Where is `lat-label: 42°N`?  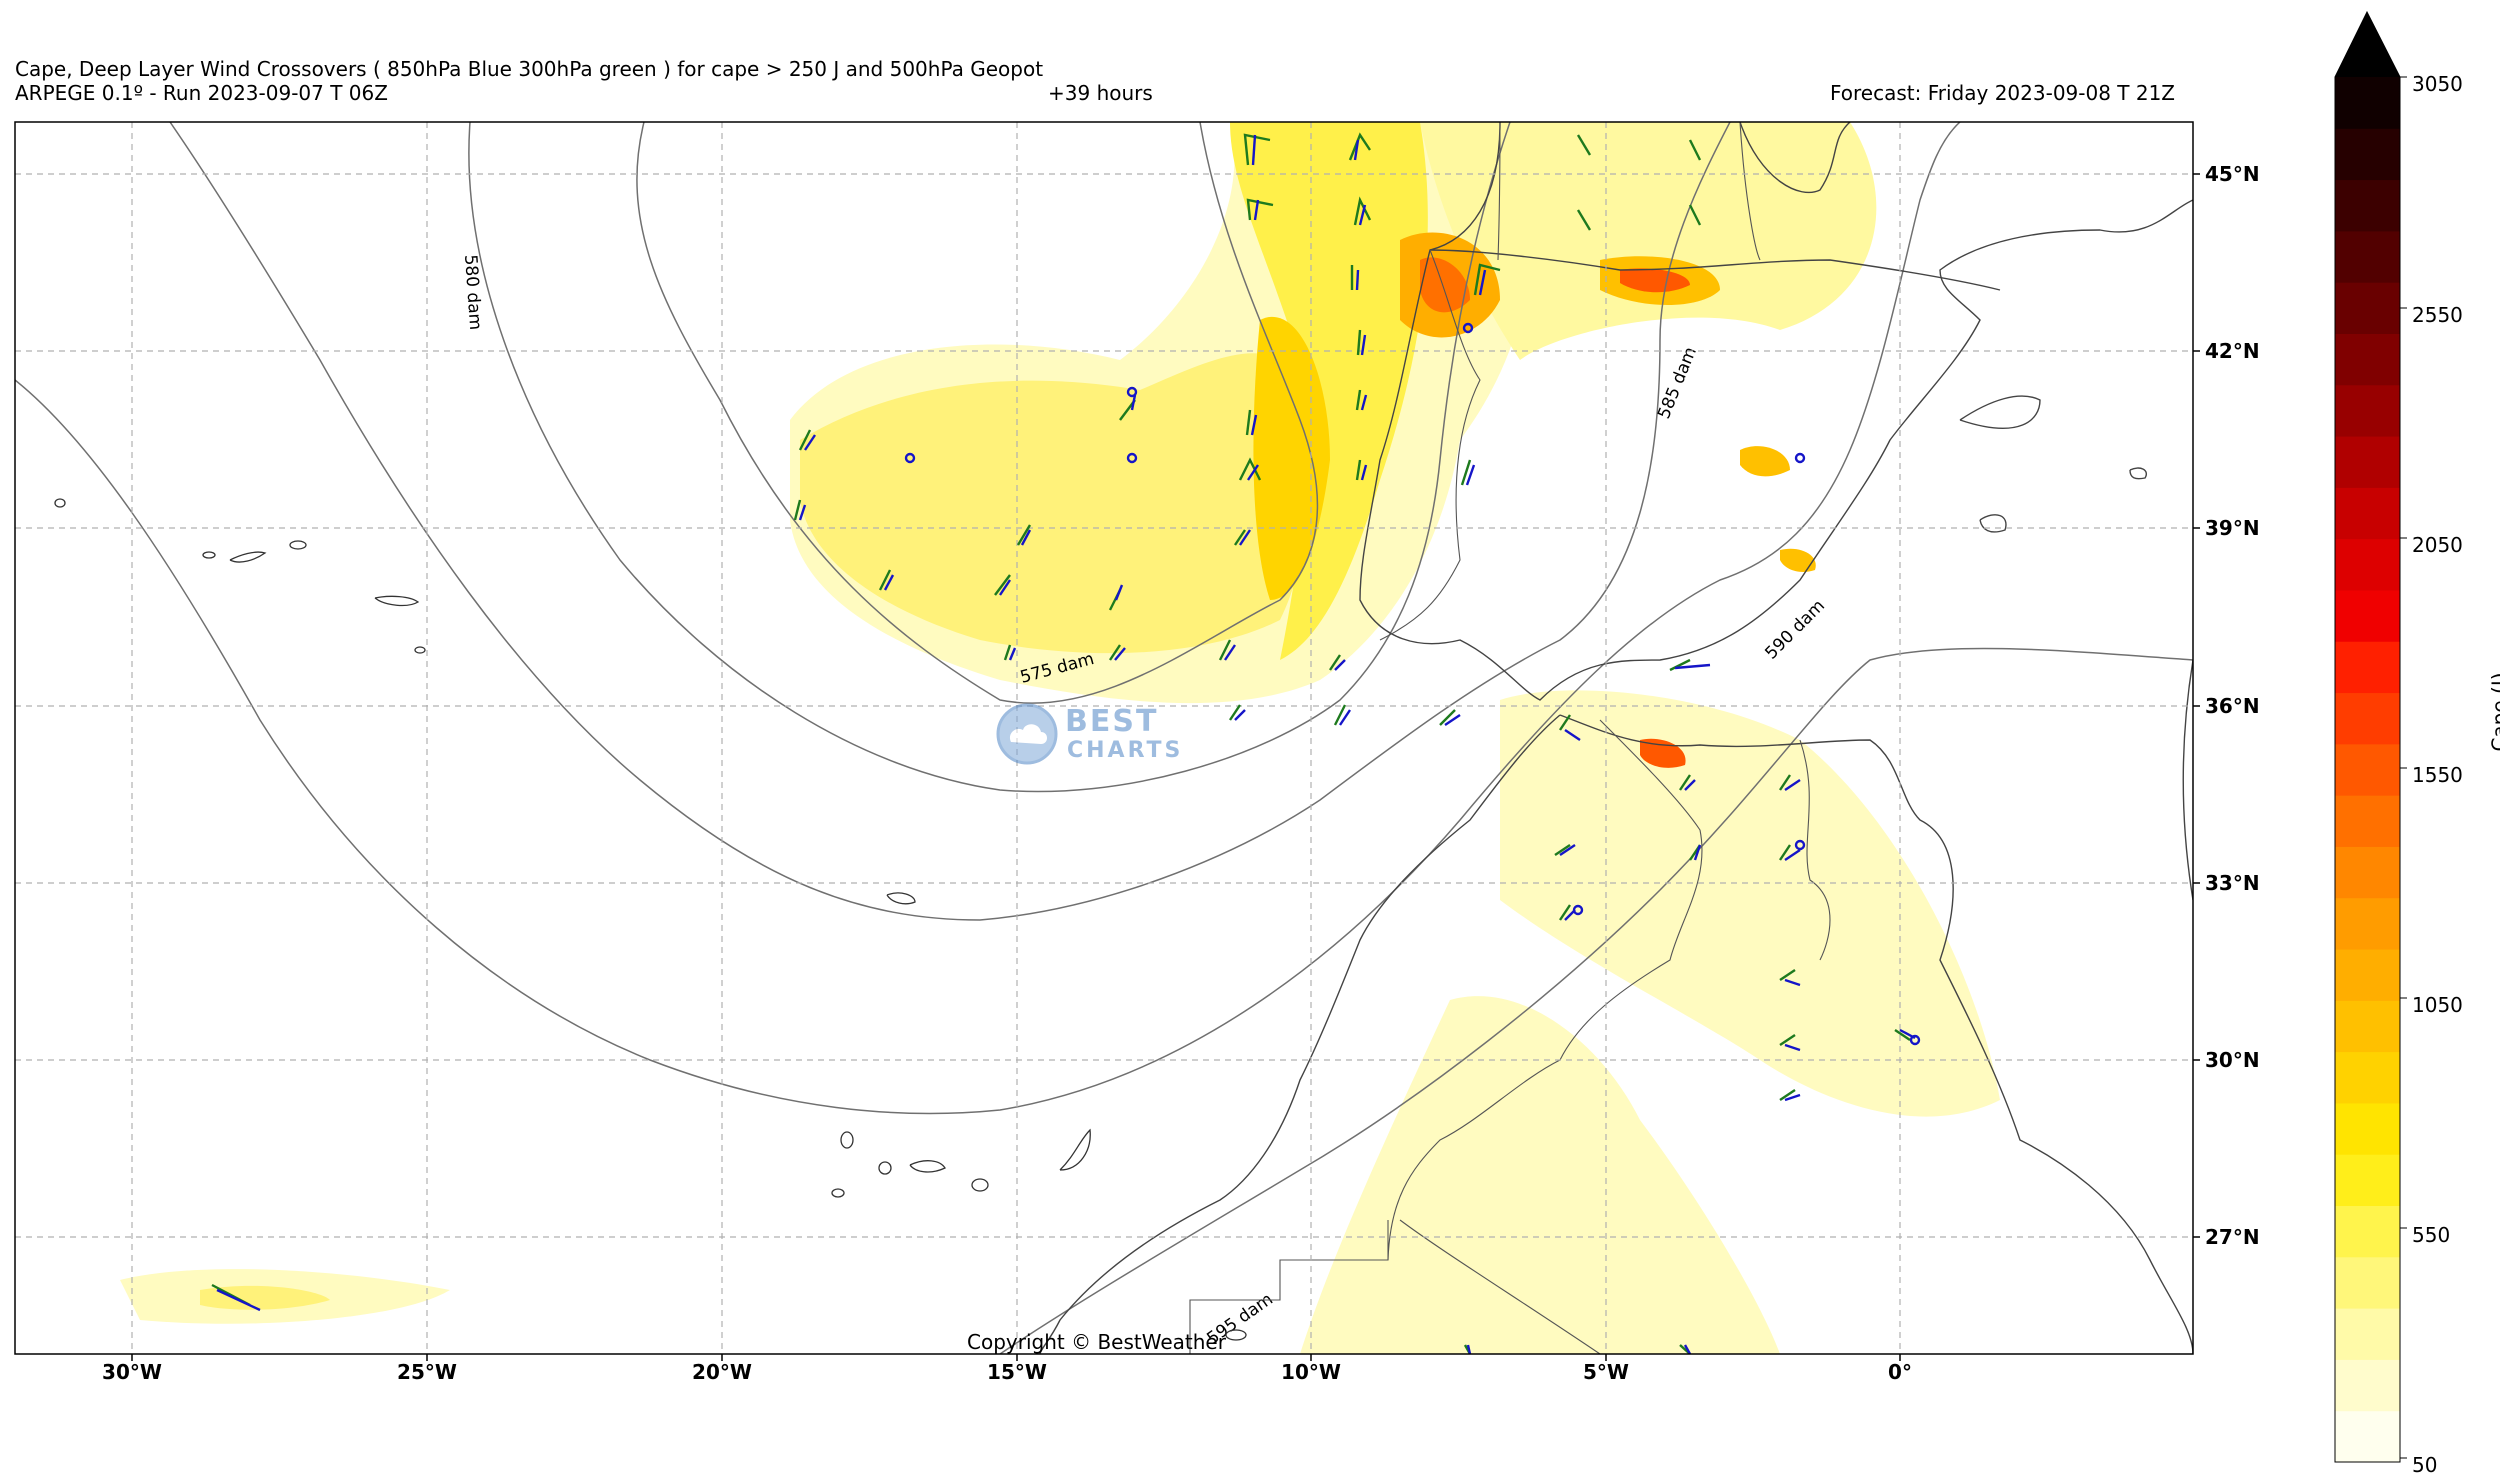
lat-label: 42°N is located at coordinates (2232, 351).